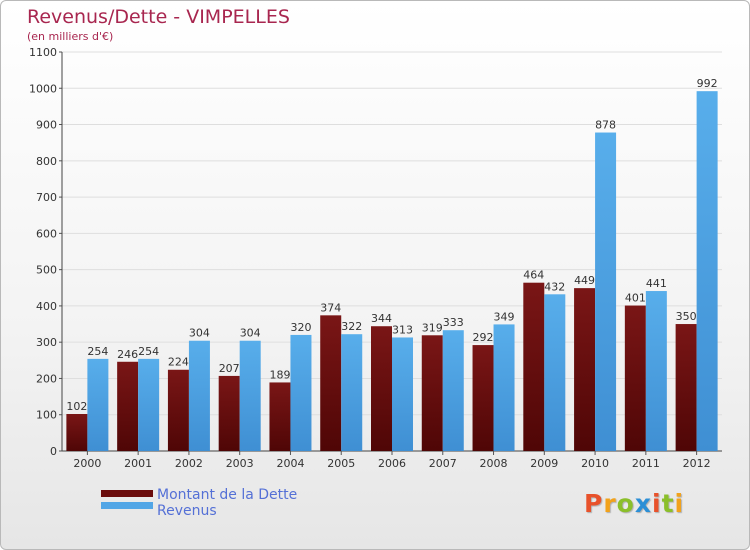 Image resolution: width=750 pixels, height=550 pixels. What do you see at coordinates (229, 368) in the screenshot?
I see `data-label-dette-2003: 207` at bounding box center [229, 368].